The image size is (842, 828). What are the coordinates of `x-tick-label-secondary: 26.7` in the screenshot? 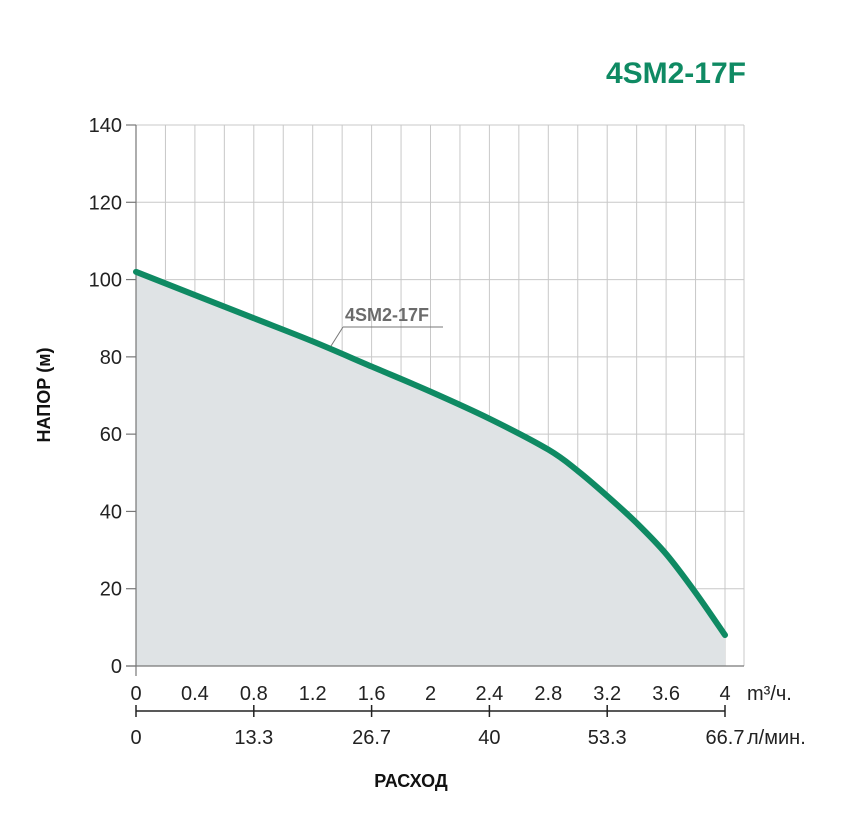 It's located at (371, 738).